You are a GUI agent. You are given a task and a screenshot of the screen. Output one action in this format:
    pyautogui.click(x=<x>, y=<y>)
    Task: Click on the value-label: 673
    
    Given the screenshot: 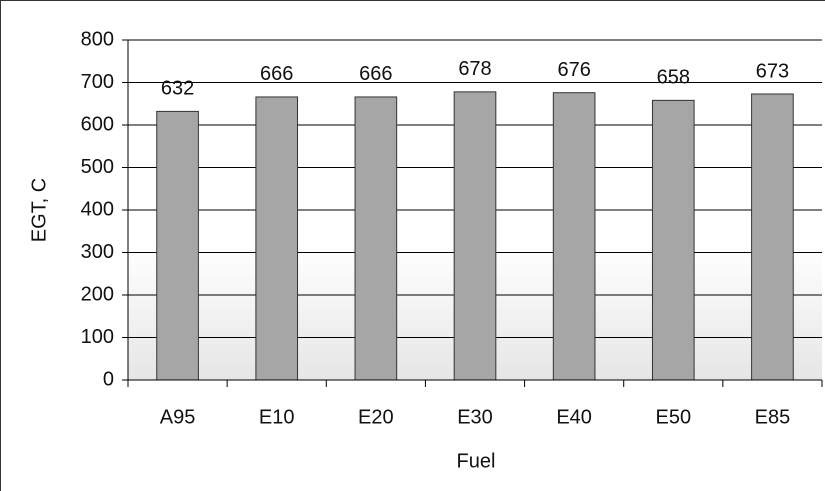 What is the action you would take?
    pyautogui.click(x=772, y=71)
    